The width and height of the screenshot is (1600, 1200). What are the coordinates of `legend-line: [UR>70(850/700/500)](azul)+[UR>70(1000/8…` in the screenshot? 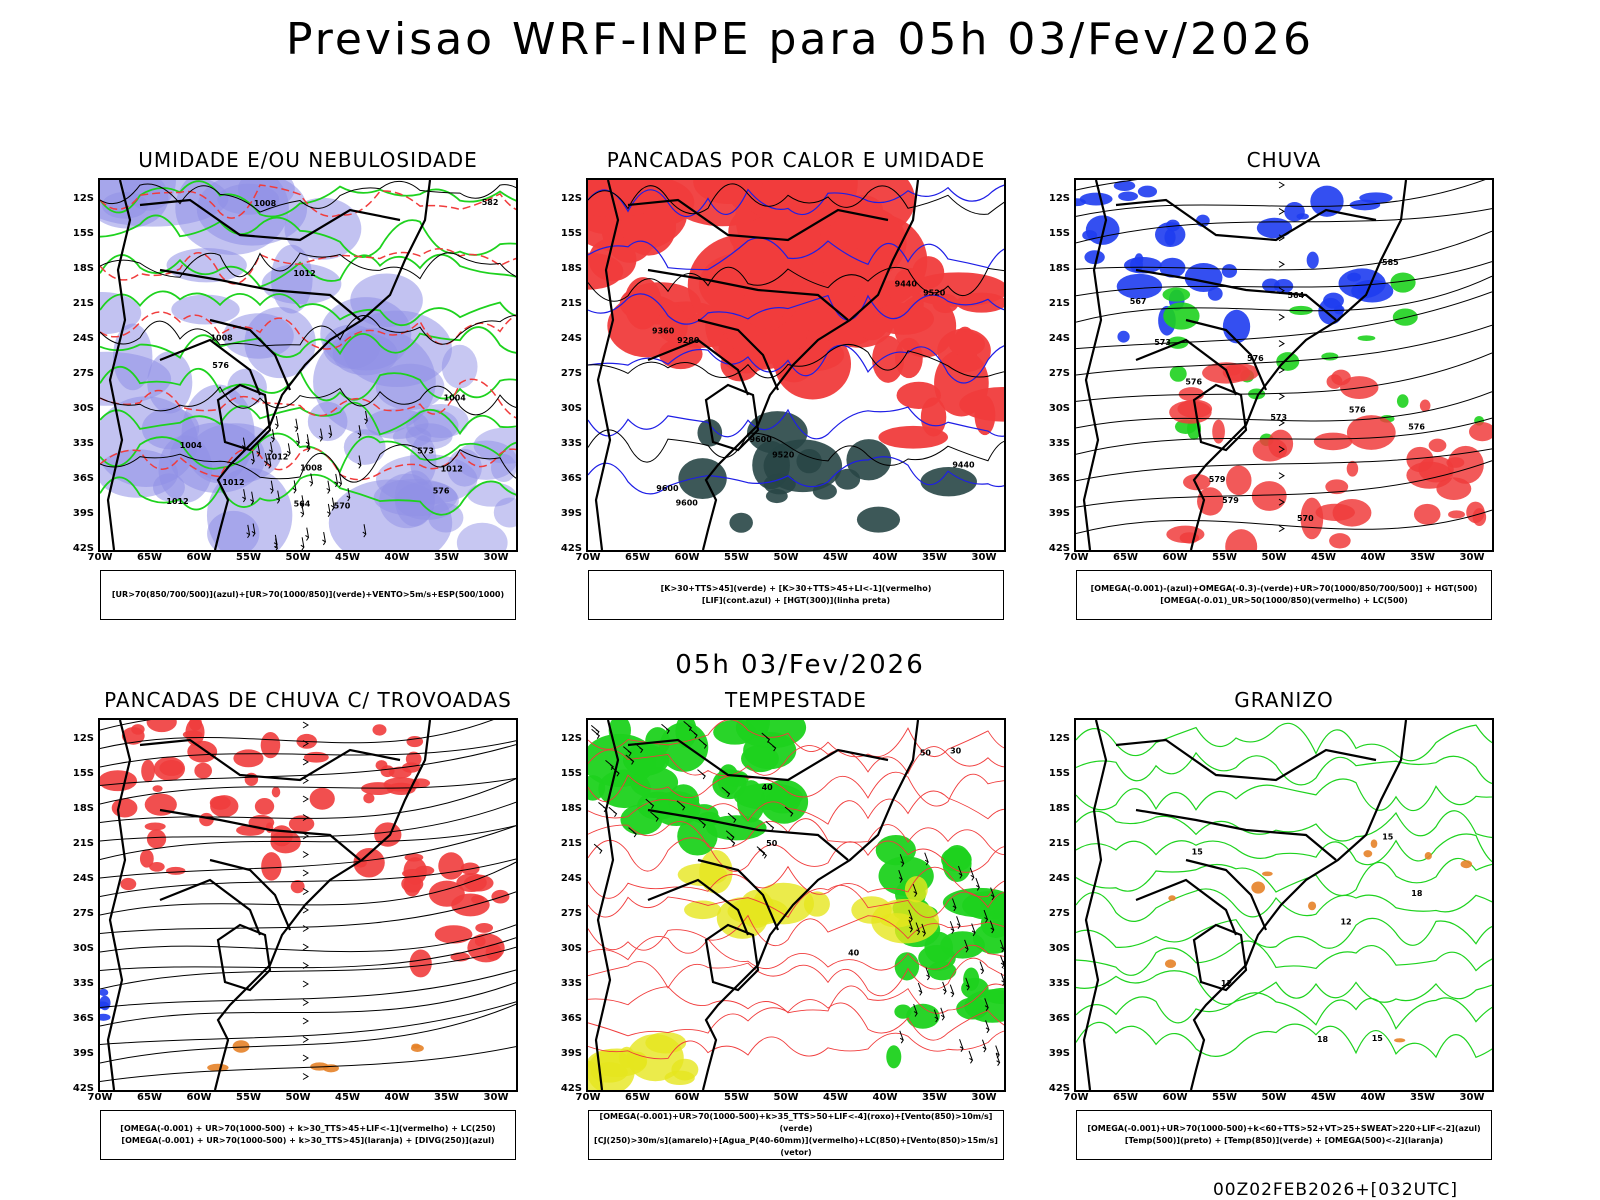 It's located at (308, 594).